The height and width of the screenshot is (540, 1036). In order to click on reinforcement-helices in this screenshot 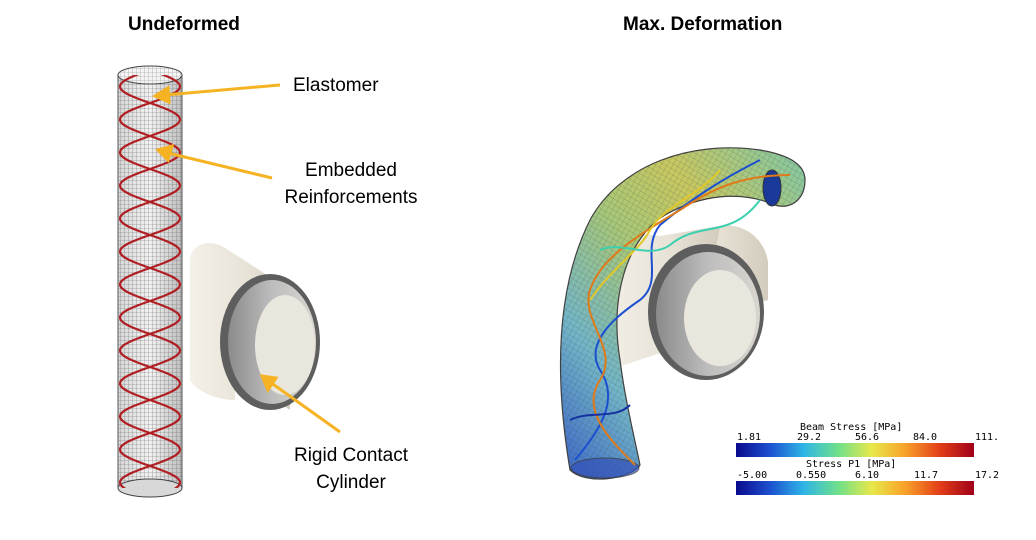, I will do `click(150, 281)`.